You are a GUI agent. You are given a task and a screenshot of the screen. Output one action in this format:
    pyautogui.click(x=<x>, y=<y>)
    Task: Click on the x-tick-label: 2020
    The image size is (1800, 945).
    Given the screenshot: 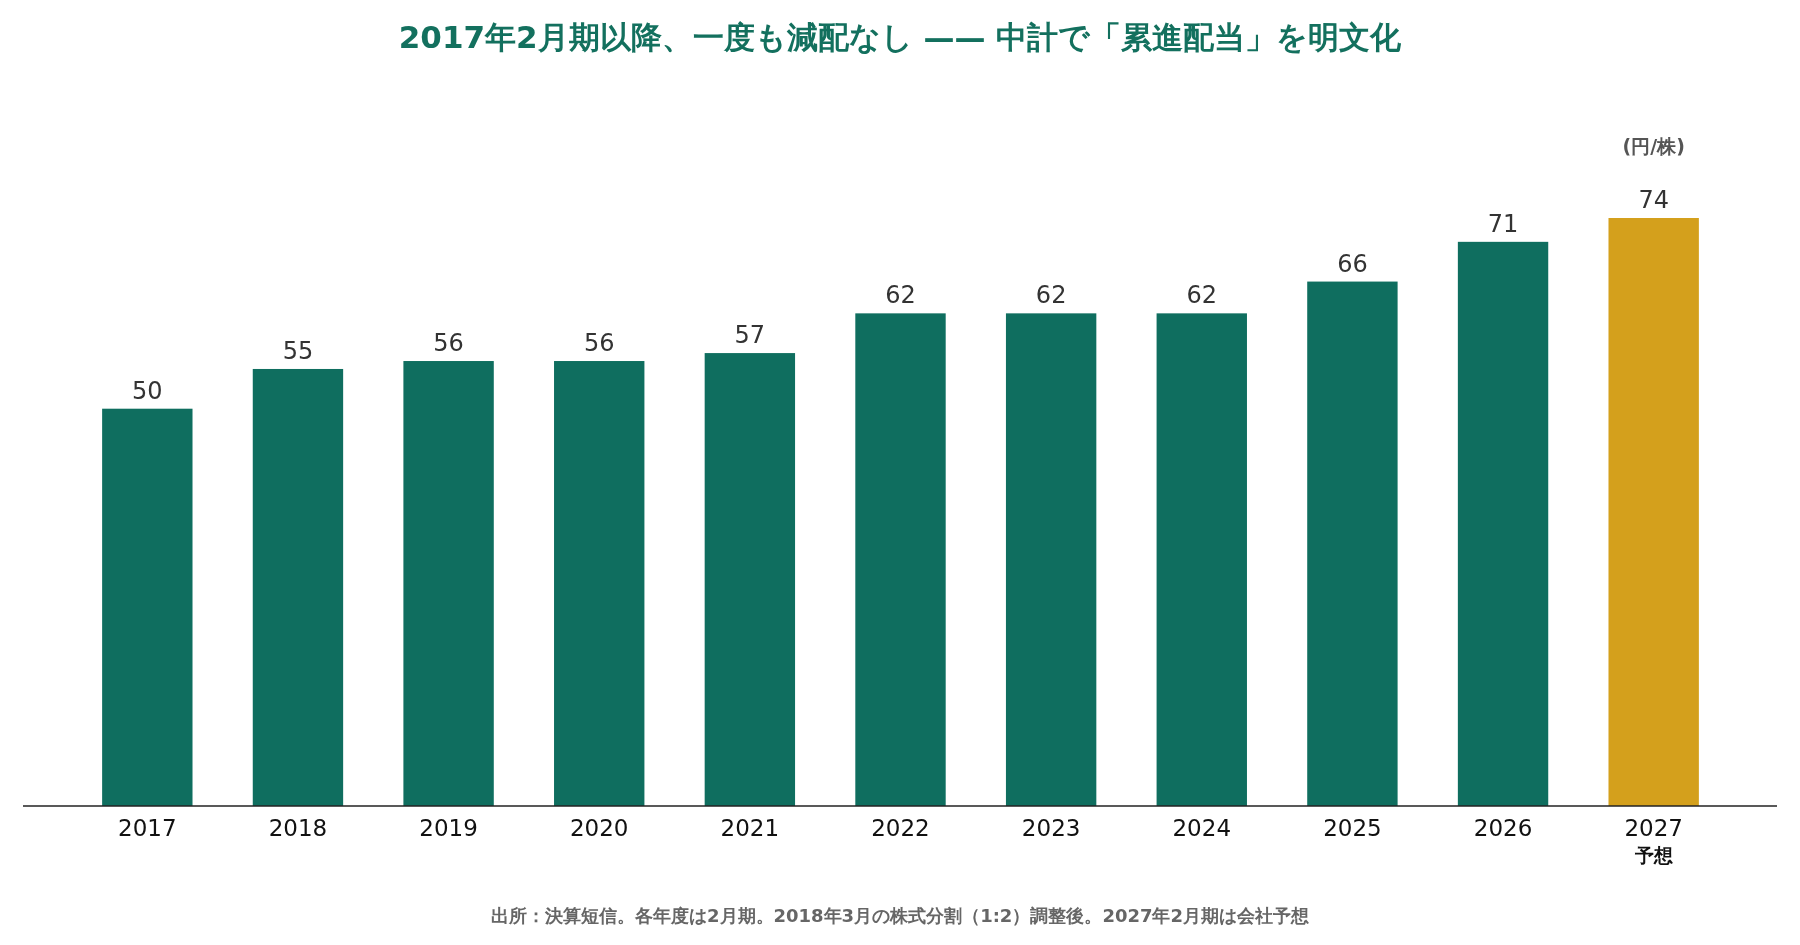 What is the action you would take?
    pyautogui.click(x=599, y=828)
    